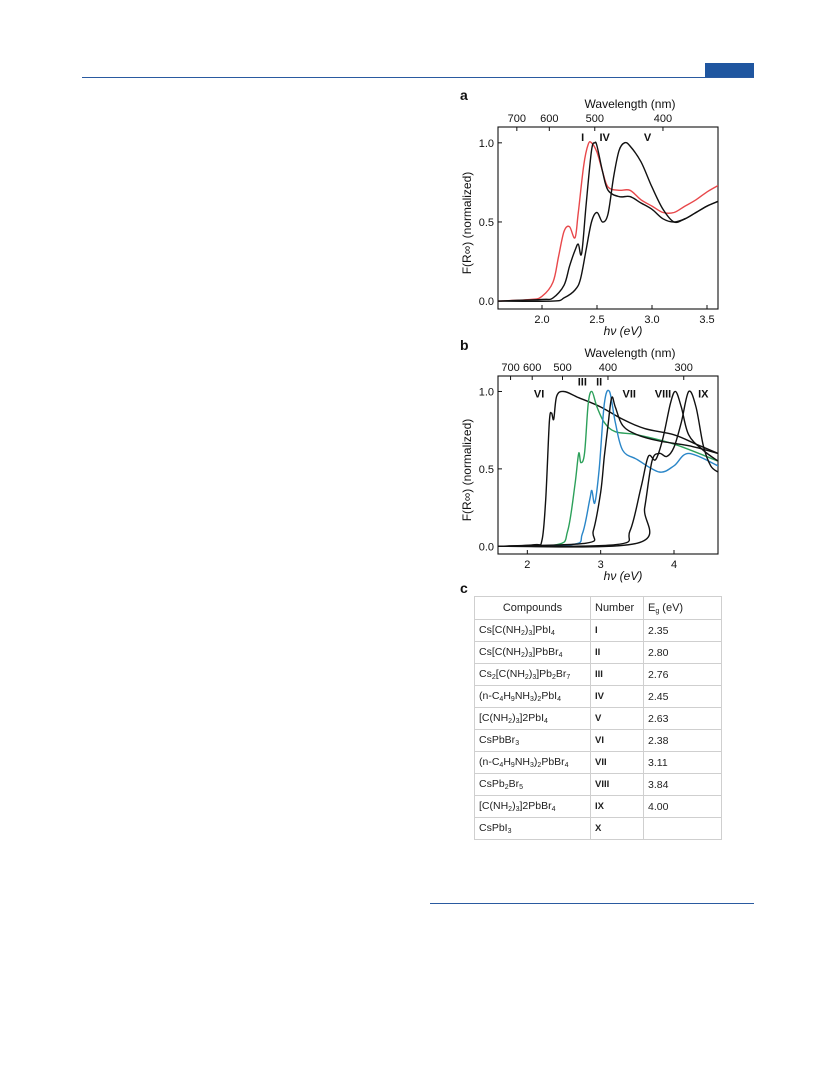 This screenshot has width=833, height=1091. Describe the element at coordinates (527, 565) in the screenshot. I see `x-tick-label: 2` at that location.